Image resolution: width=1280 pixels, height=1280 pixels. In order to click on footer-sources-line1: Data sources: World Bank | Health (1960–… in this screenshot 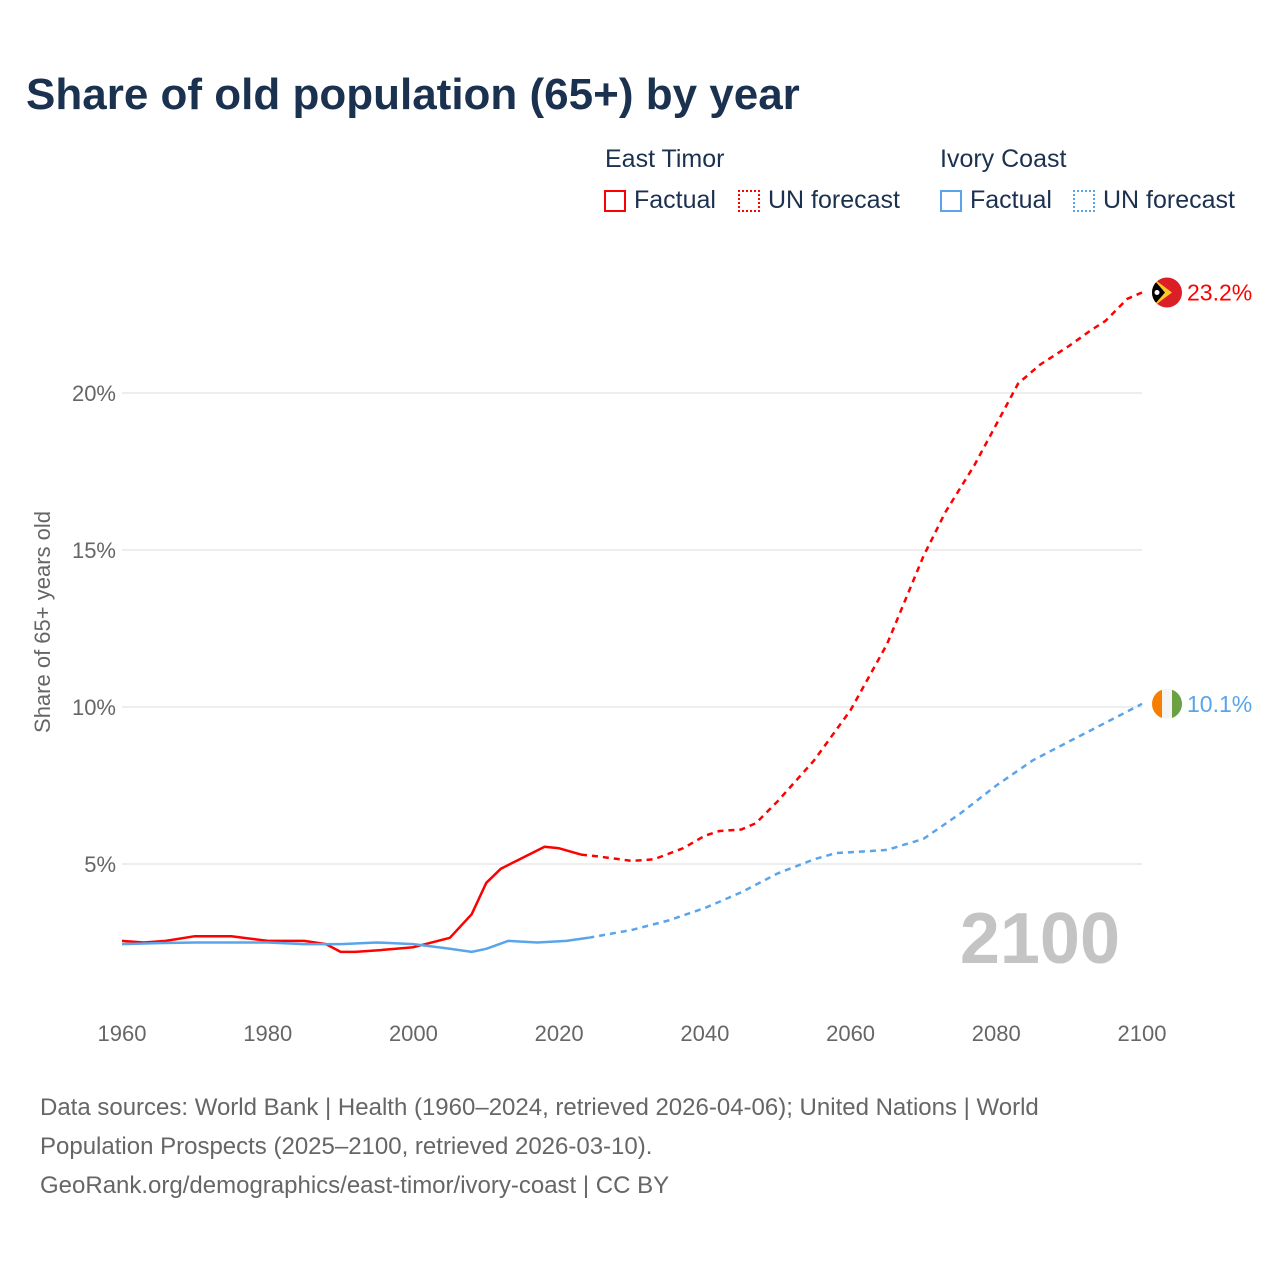, I will do `click(539, 1107)`.